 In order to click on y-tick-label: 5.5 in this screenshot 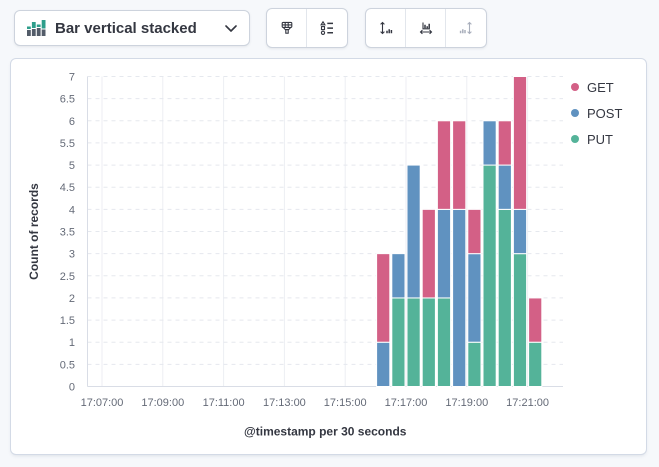, I will do `click(67, 144)`.